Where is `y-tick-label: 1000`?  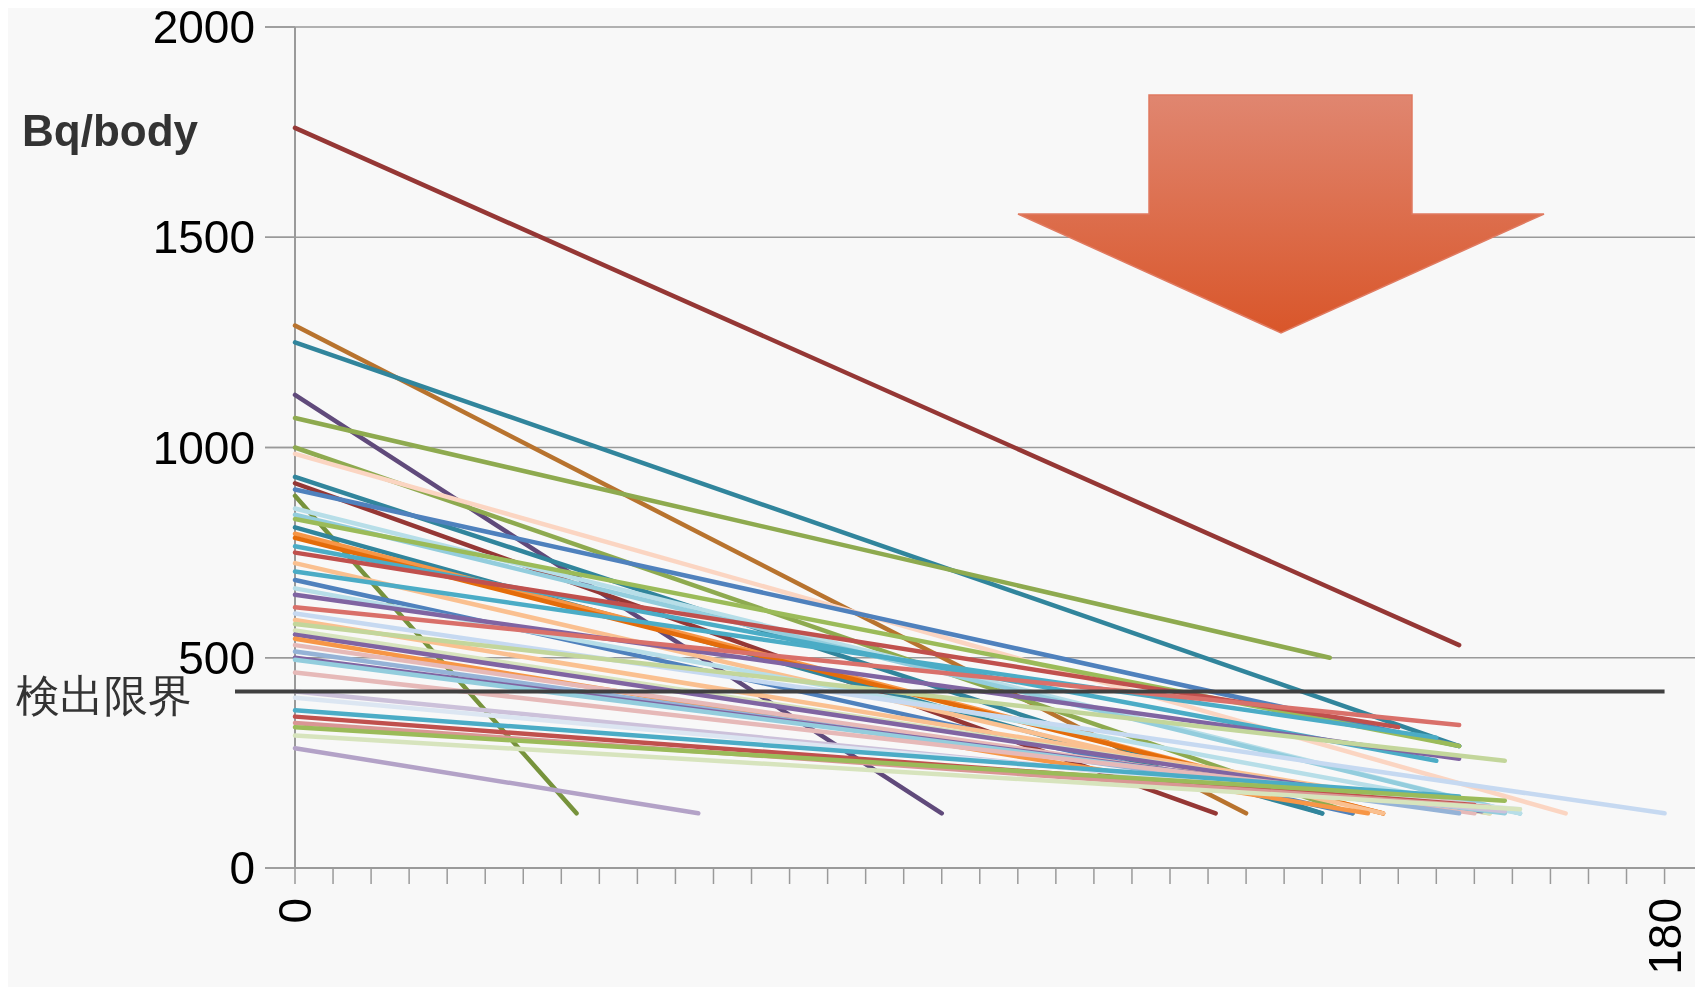 y-tick-label: 1000 is located at coordinates (203, 447).